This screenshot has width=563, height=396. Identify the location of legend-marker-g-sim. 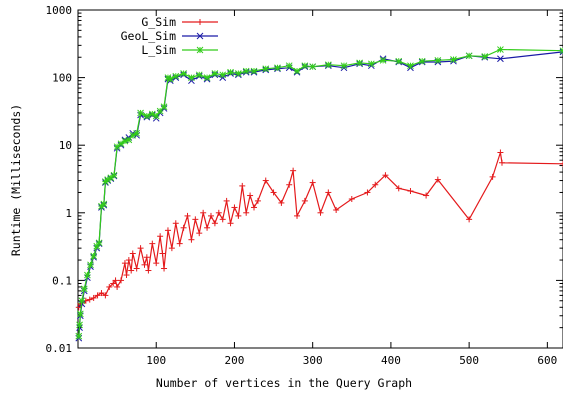
(200, 22).